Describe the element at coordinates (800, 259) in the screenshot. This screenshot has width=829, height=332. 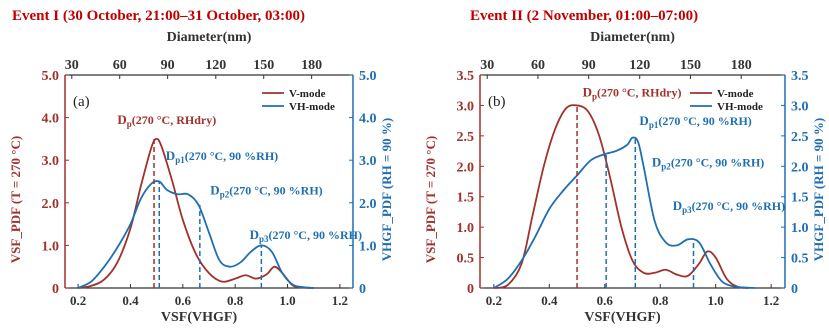
I see `y-right-tick-label: 0.5` at that location.